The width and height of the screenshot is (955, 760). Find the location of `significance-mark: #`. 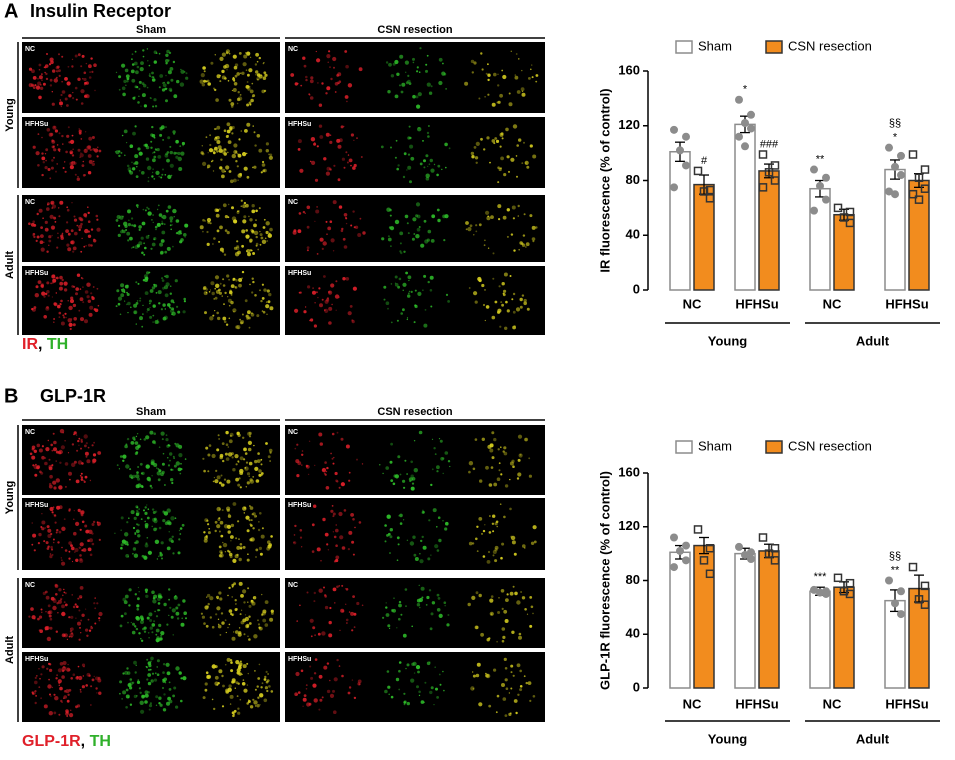

significance-mark: # is located at coordinates (704, 161).